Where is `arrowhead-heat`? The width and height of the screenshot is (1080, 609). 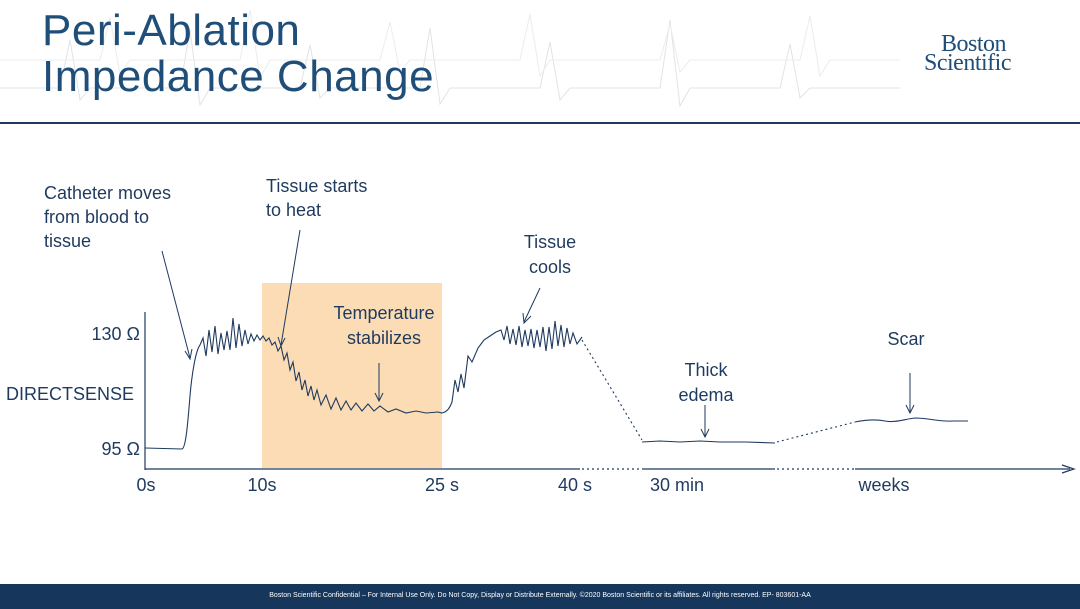 arrowhead-heat is located at coordinates (281, 342).